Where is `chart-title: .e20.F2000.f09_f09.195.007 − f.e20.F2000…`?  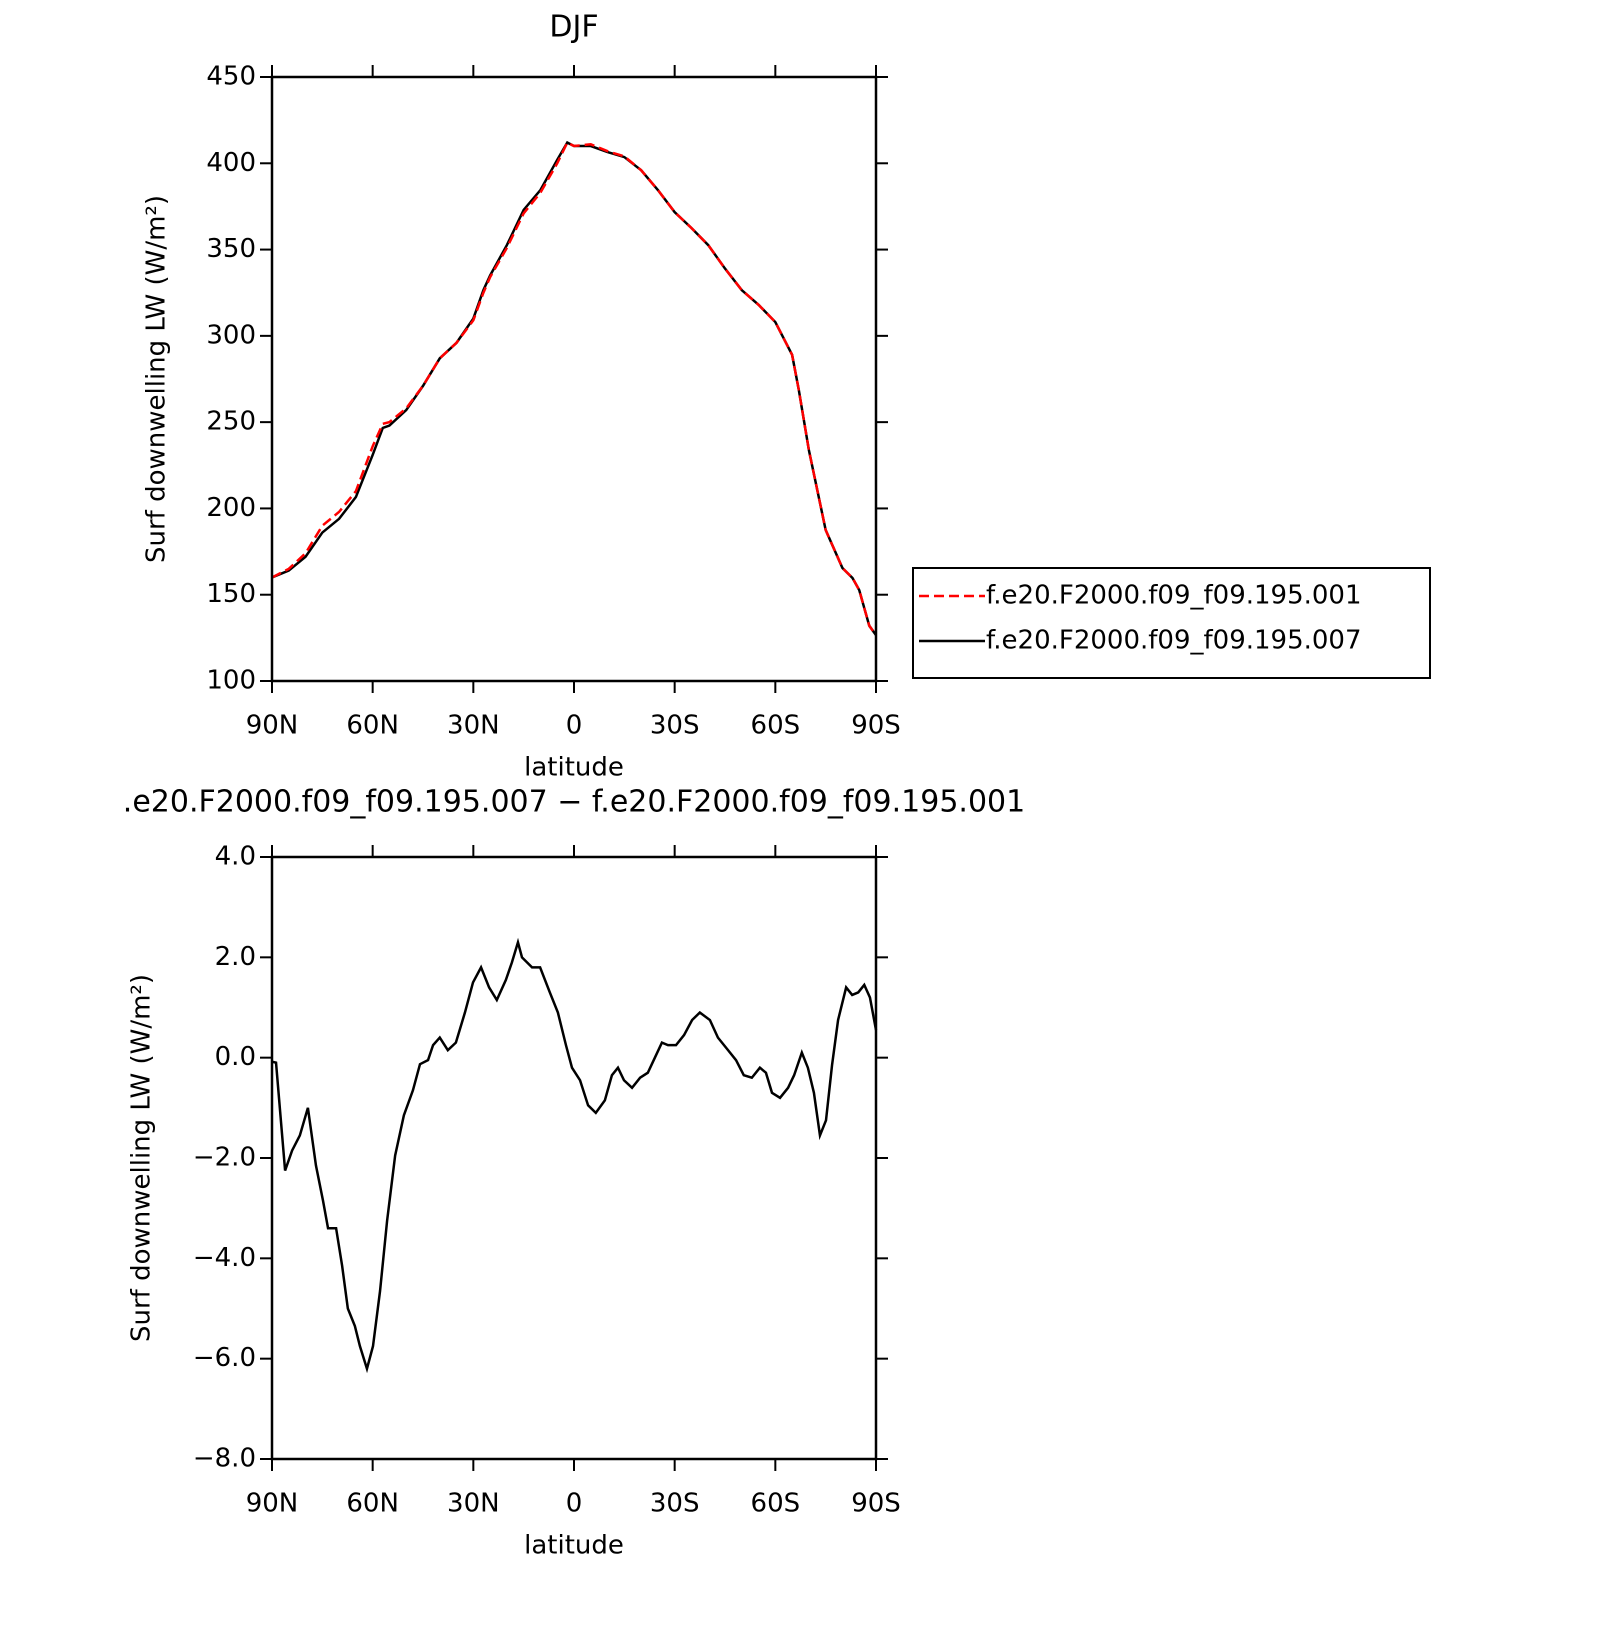
chart-title: .e20.F2000.f09_f09.195.007 − f.e20.F2000… is located at coordinates (574, 802).